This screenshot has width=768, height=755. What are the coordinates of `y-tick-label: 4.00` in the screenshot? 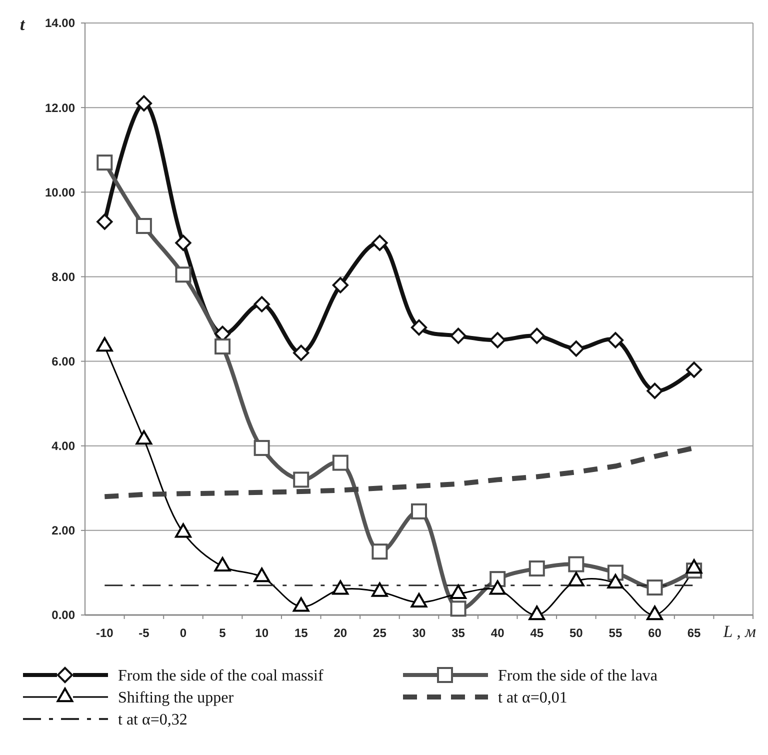 It's located at (64, 446).